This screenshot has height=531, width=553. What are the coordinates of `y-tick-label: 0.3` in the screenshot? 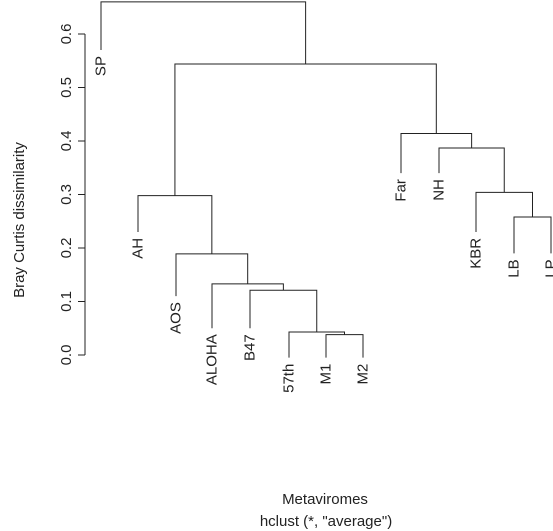 It's located at (66, 194).